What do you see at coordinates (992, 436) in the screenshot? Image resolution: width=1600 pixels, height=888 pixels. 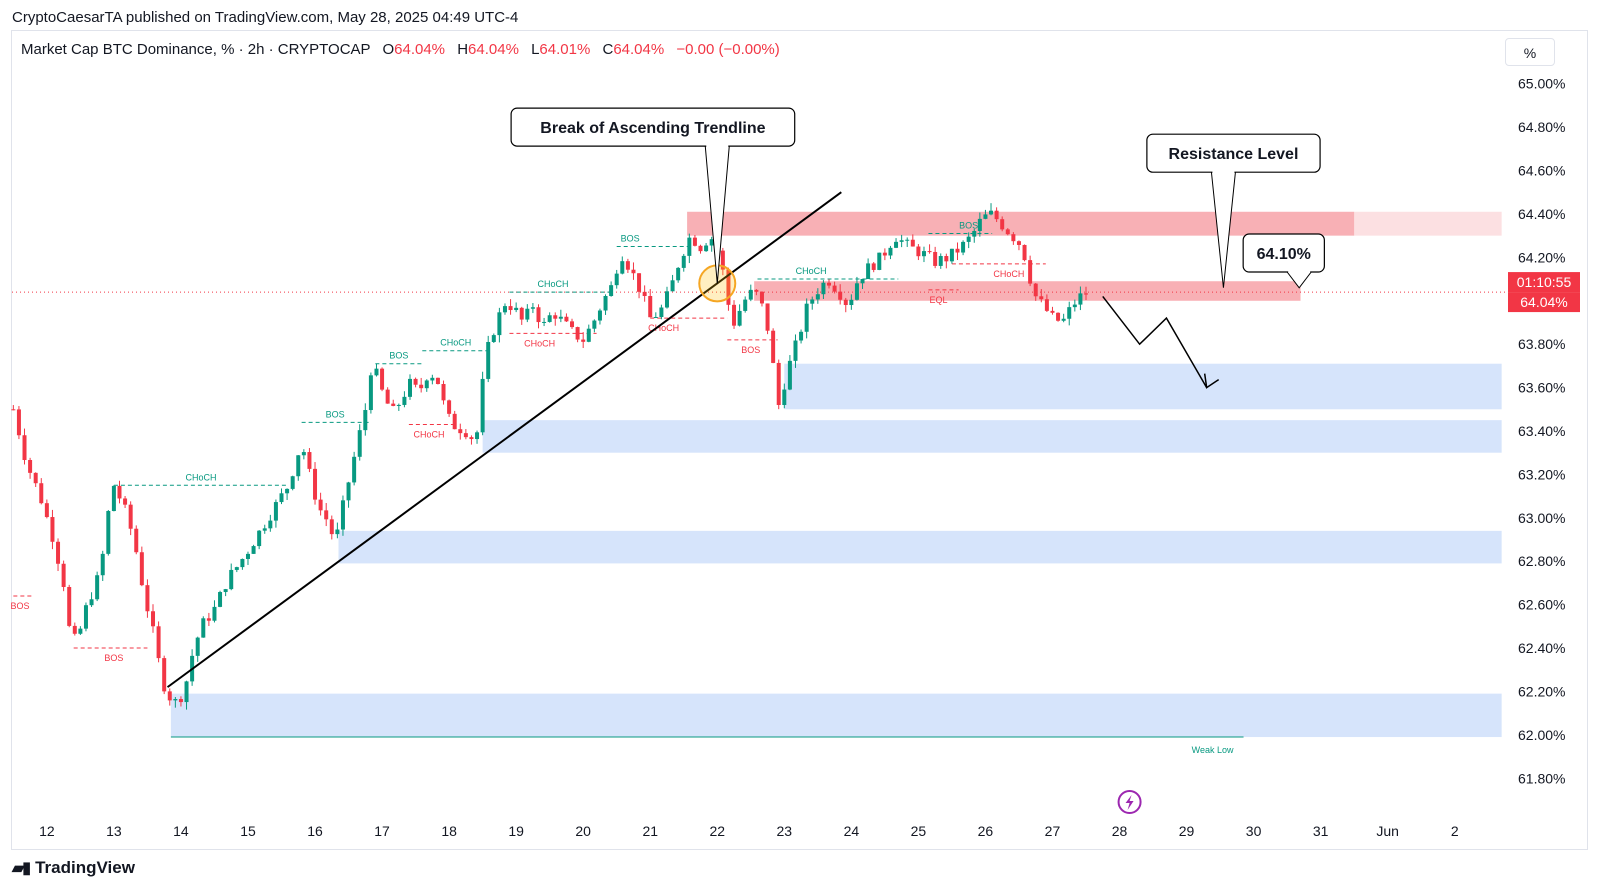 I see `demand-zone` at bounding box center [992, 436].